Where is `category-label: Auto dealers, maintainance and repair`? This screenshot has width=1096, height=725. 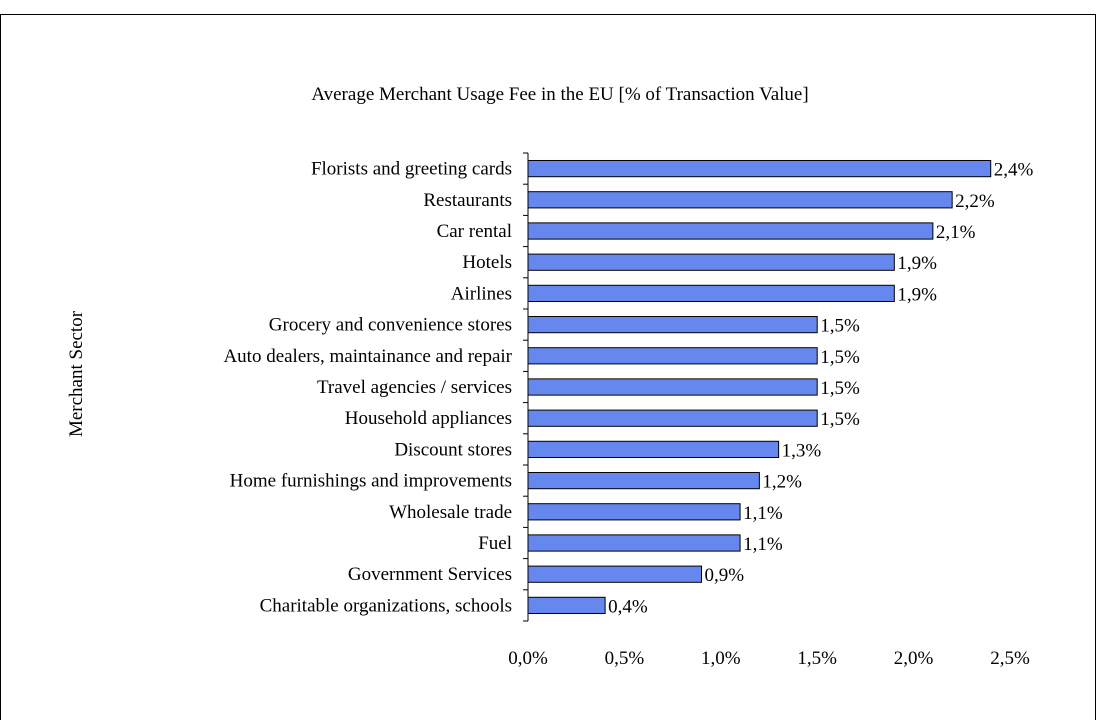
category-label: Auto dealers, maintainance and repair is located at coordinates (367, 356).